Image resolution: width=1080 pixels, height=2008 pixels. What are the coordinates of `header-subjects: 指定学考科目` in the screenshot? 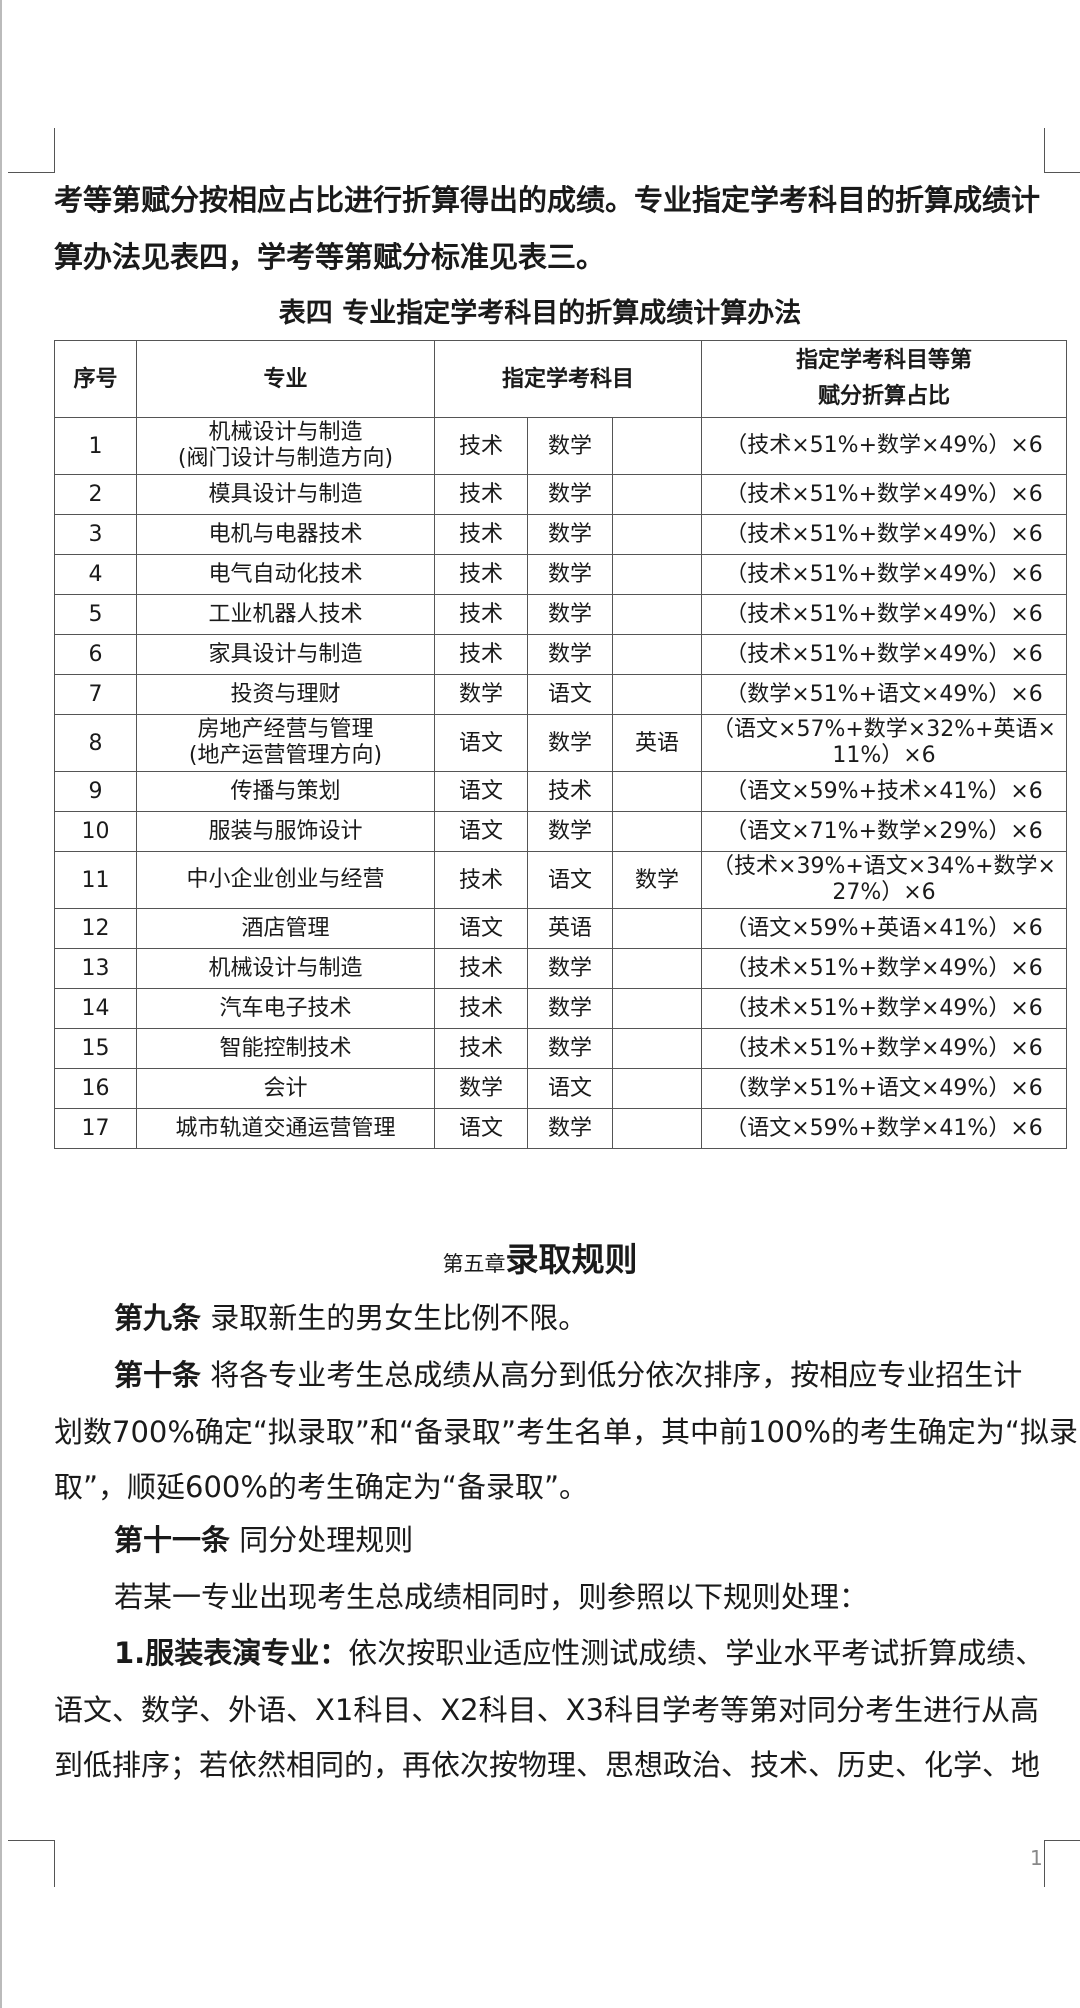 It's located at (568, 379).